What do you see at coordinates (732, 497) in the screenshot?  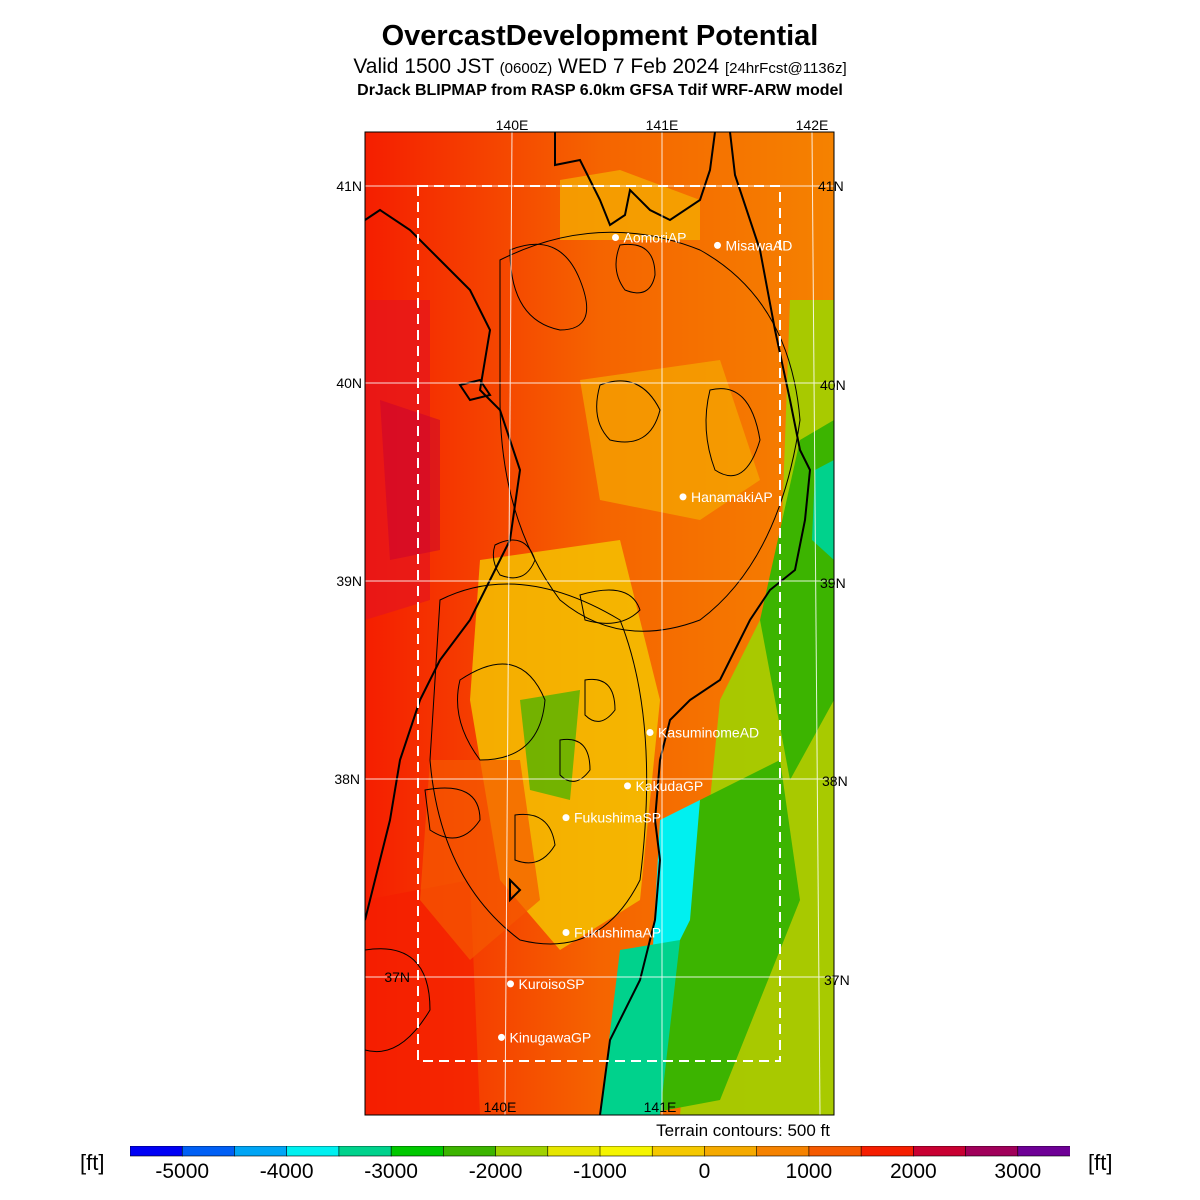 I see `site-label-hanamakiap: HanamakiAP` at bounding box center [732, 497].